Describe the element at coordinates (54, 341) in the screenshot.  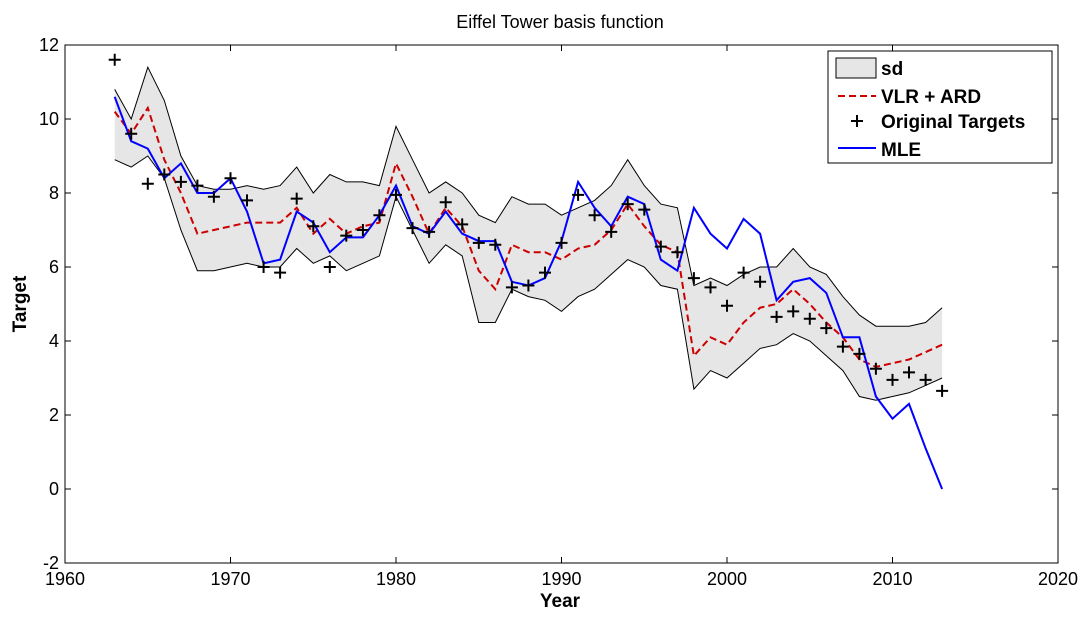
I see `y-tick-label: 4` at that location.